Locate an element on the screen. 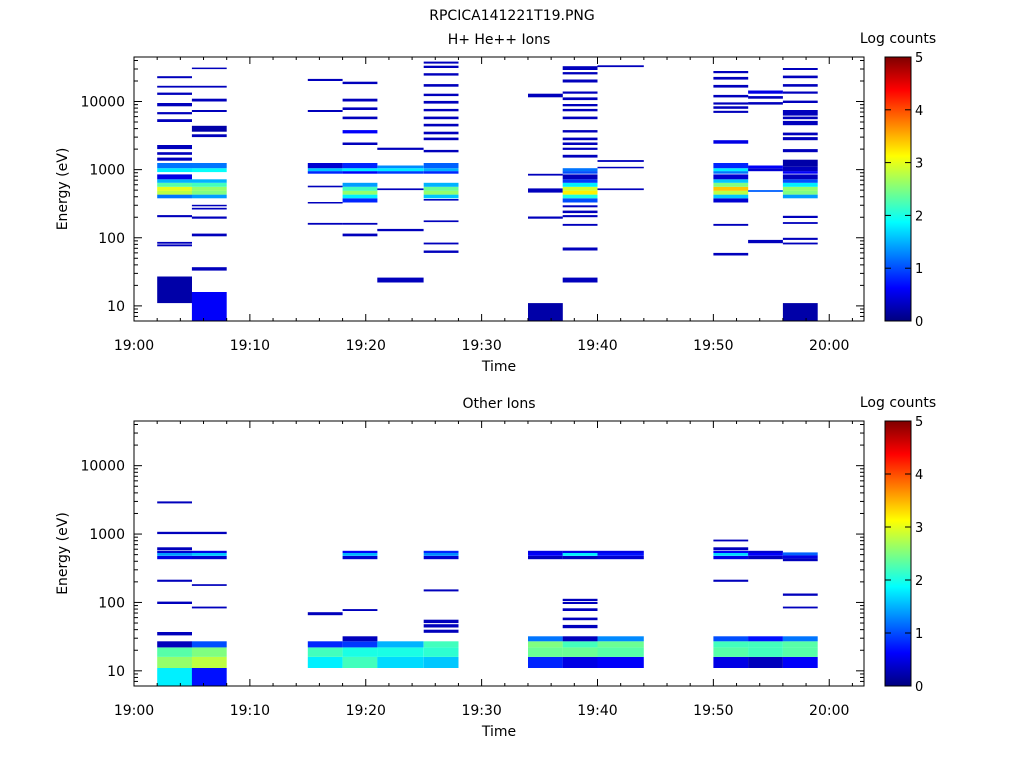 The height and width of the screenshot is (772, 1024). x-axis-label: Time is located at coordinates (498, 367).